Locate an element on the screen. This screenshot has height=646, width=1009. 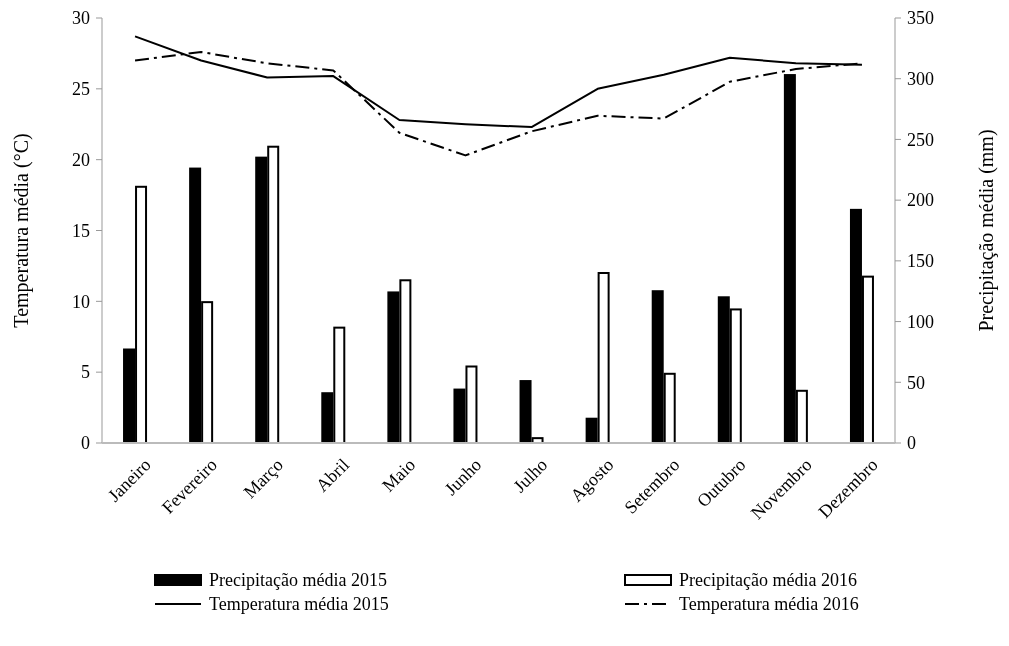
legend-label: Precipitação média 2016 is located at coordinates (768, 580).